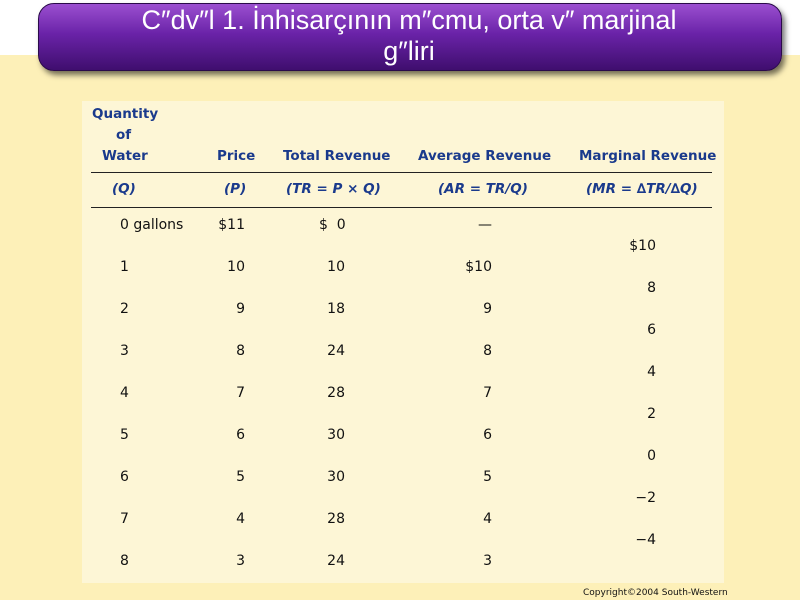  Describe the element at coordinates (401, 207) in the screenshot. I see `header-rule-bottom` at that location.